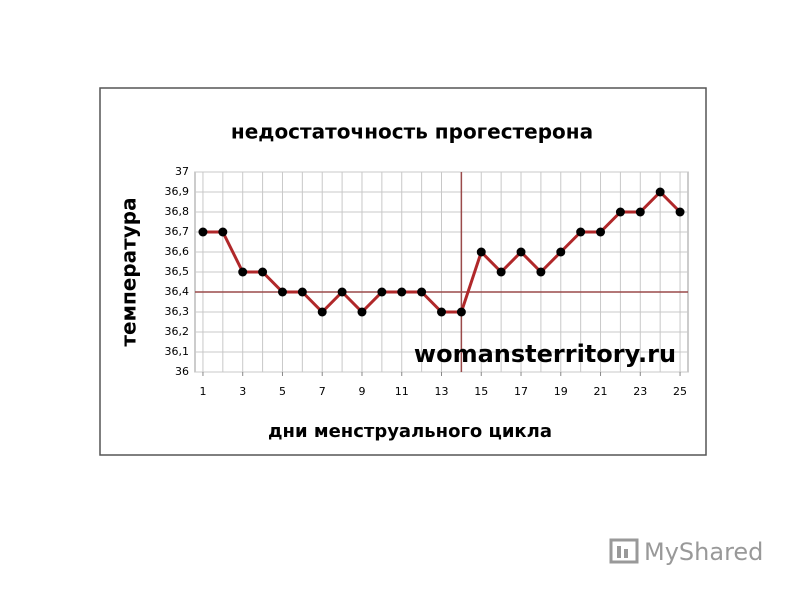  Describe the element at coordinates (442, 391) in the screenshot. I see `x-tick-label: 13` at that location.